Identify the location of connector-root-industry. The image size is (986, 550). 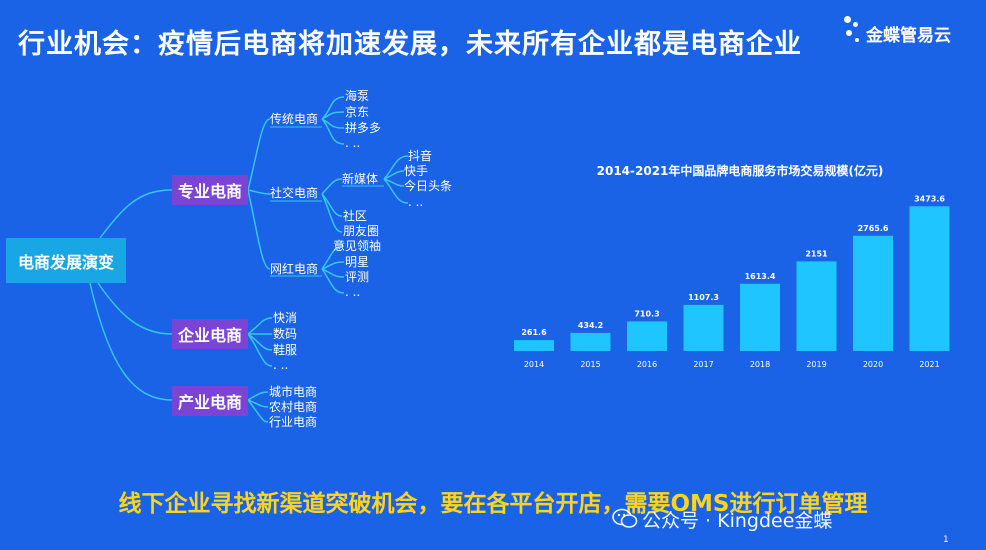
(131, 341).